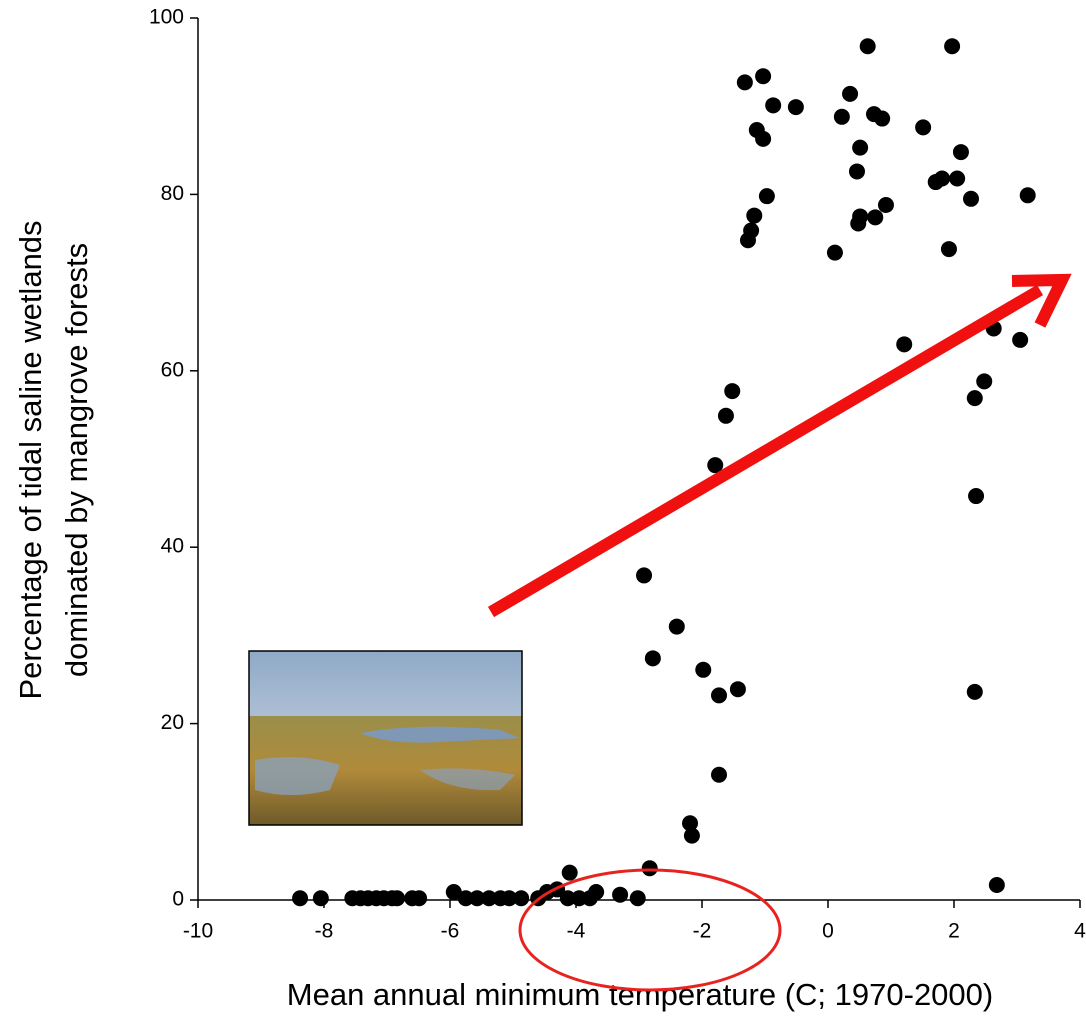  Describe the element at coordinates (172, 193) in the screenshot. I see `y-tick-label: 80` at that location.